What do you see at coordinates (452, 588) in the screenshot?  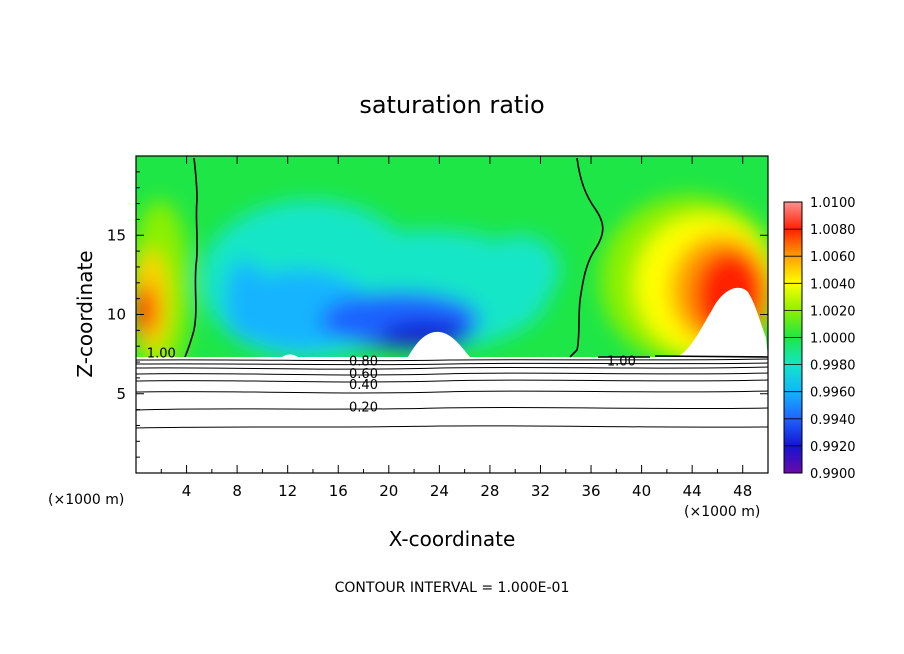 I see `contour-interval-note: CONTOUR INTERVAL = 1.000E-01` at bounding box center [452, 588].